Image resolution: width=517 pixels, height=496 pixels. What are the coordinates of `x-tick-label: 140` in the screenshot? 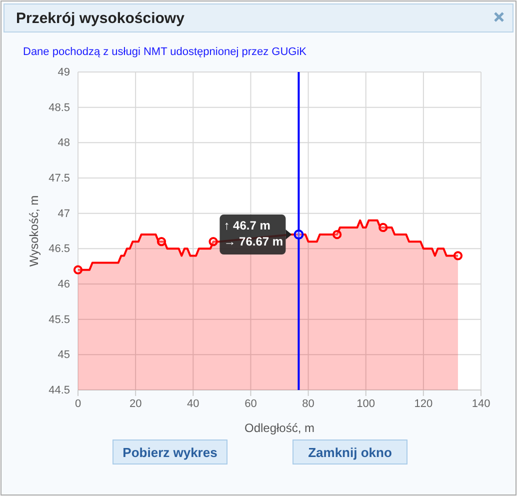 It's located at (481, 404).